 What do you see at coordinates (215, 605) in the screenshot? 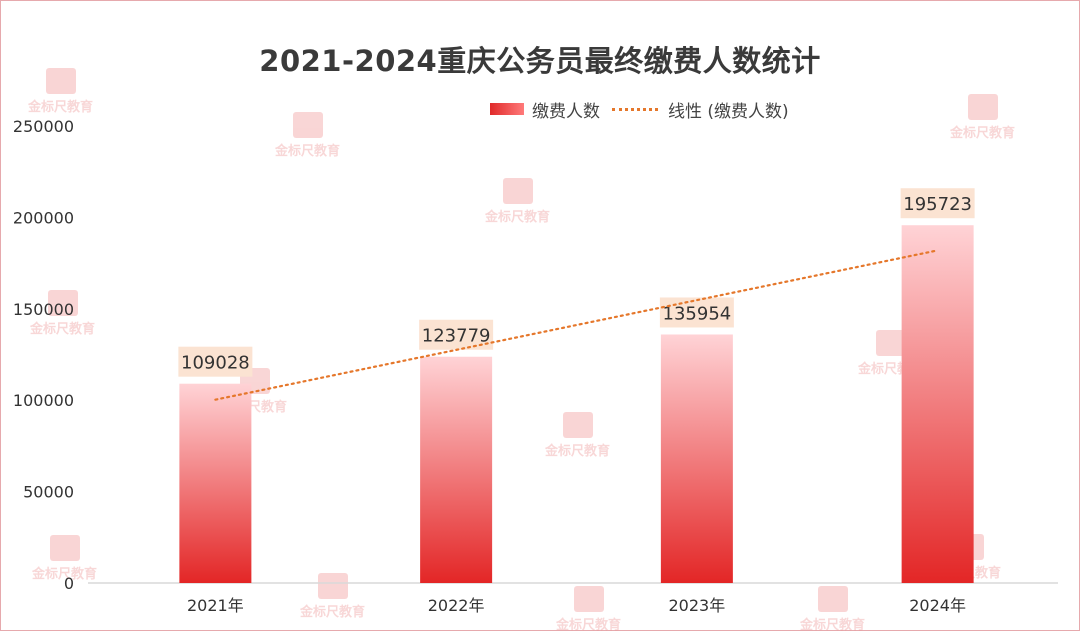
I see `x-tick-label: 2021年` at bounding box center [215, 605].